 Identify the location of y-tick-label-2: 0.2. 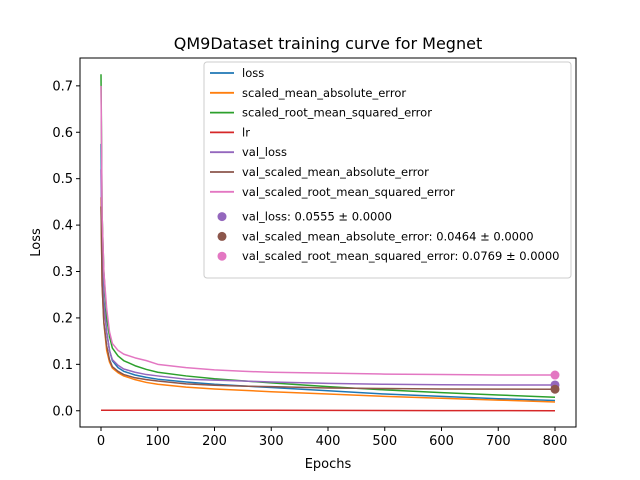
(62, 318).